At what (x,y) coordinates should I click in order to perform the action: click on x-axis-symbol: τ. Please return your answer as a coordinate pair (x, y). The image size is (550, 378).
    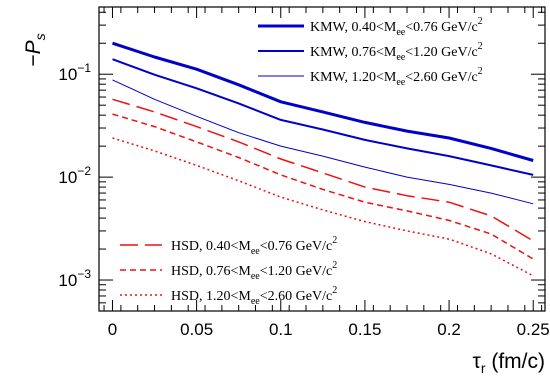
    Looking at the image, I should click on (477, 361).